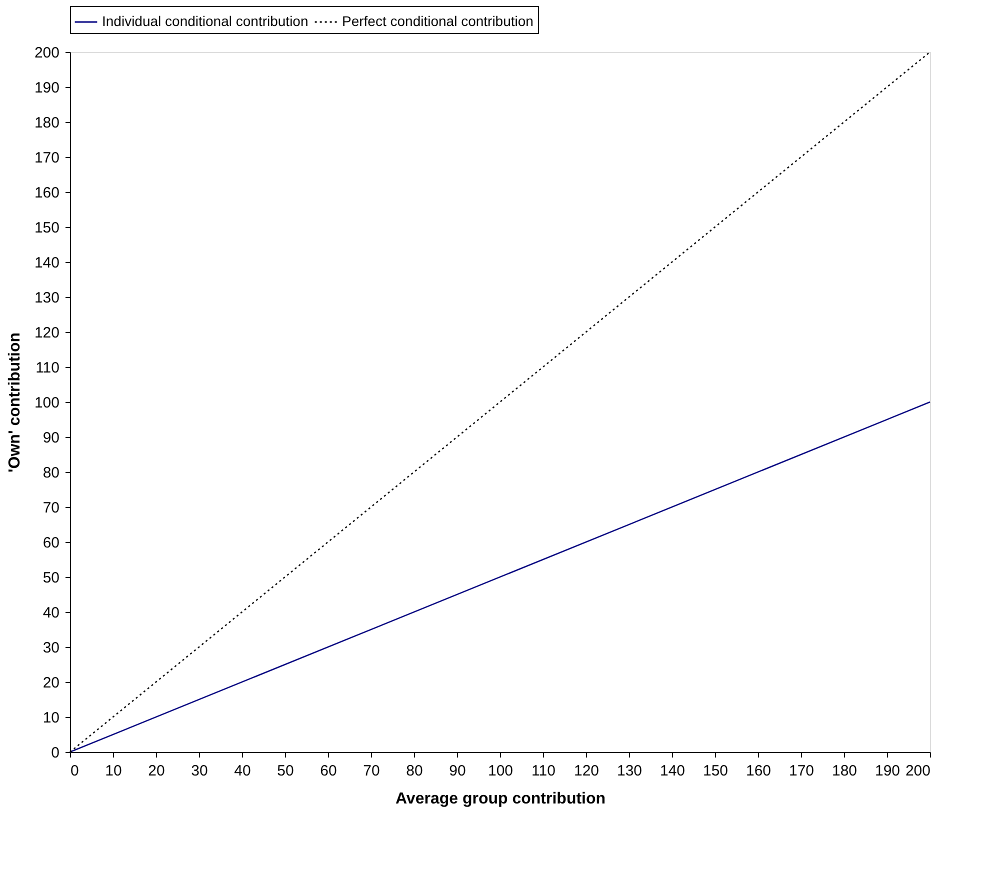 Image resolution: width=984 pixels, height=880 pixels. What do you see at coordinates (801, 771) in the screenshot?
I see `x-tick-label: 170` at bounding box center [801, 771].